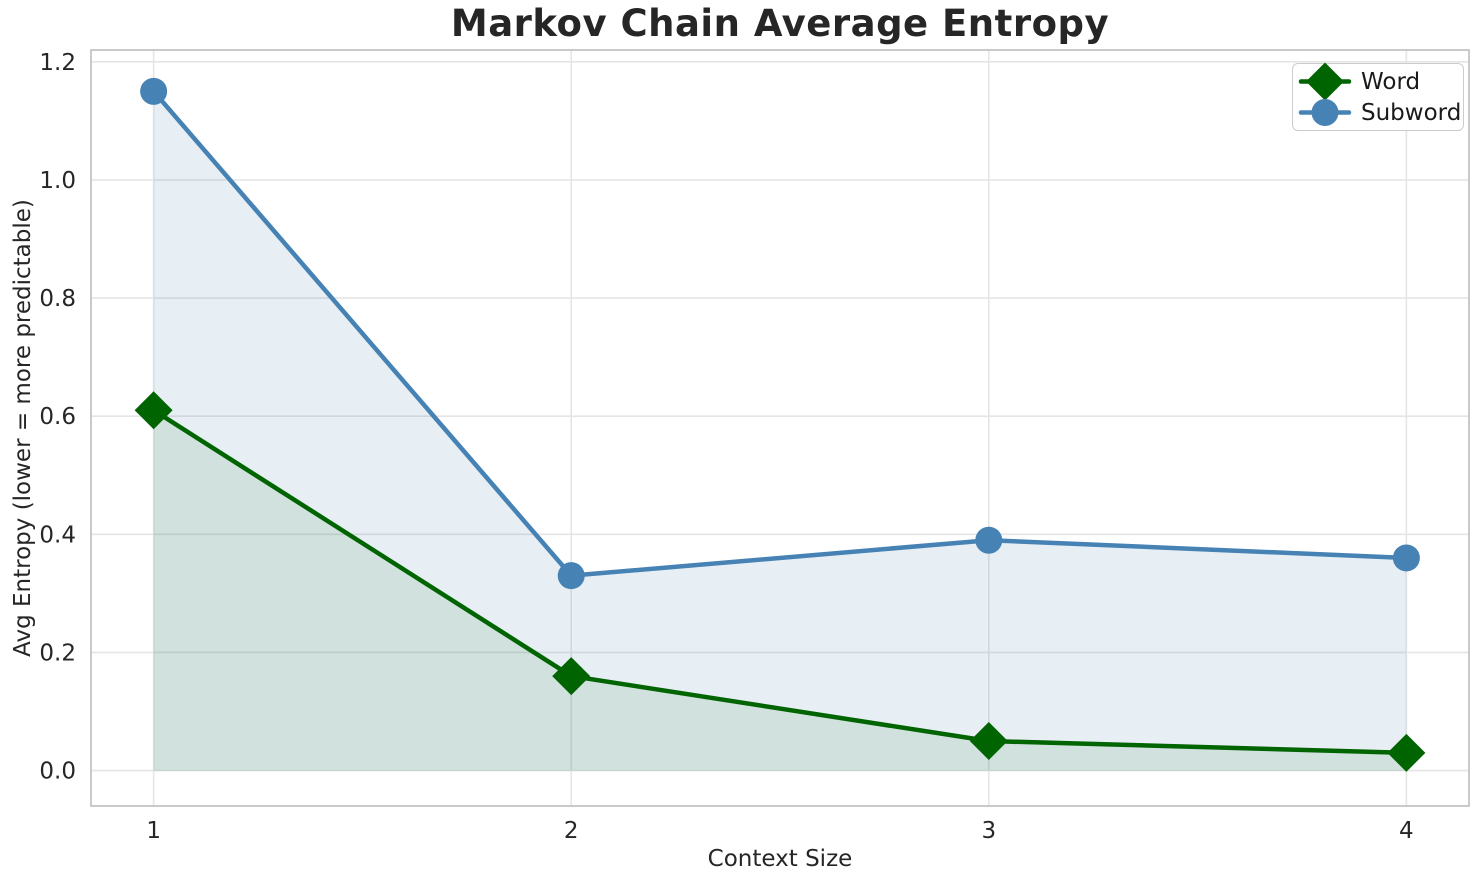  Describe the element at coordinates (57, 772) in the screenshot. I see `y-tick-label: 0.0` at that location.